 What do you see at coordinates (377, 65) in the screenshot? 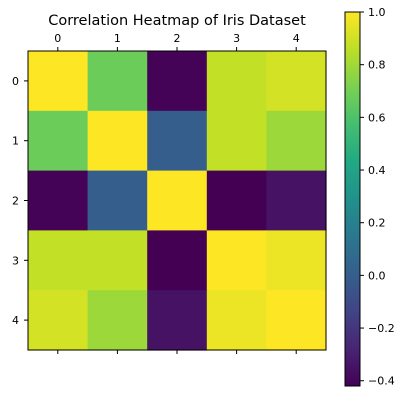
I see `colorbar-tick-label: 0.8` at bounding box center [377, 65].